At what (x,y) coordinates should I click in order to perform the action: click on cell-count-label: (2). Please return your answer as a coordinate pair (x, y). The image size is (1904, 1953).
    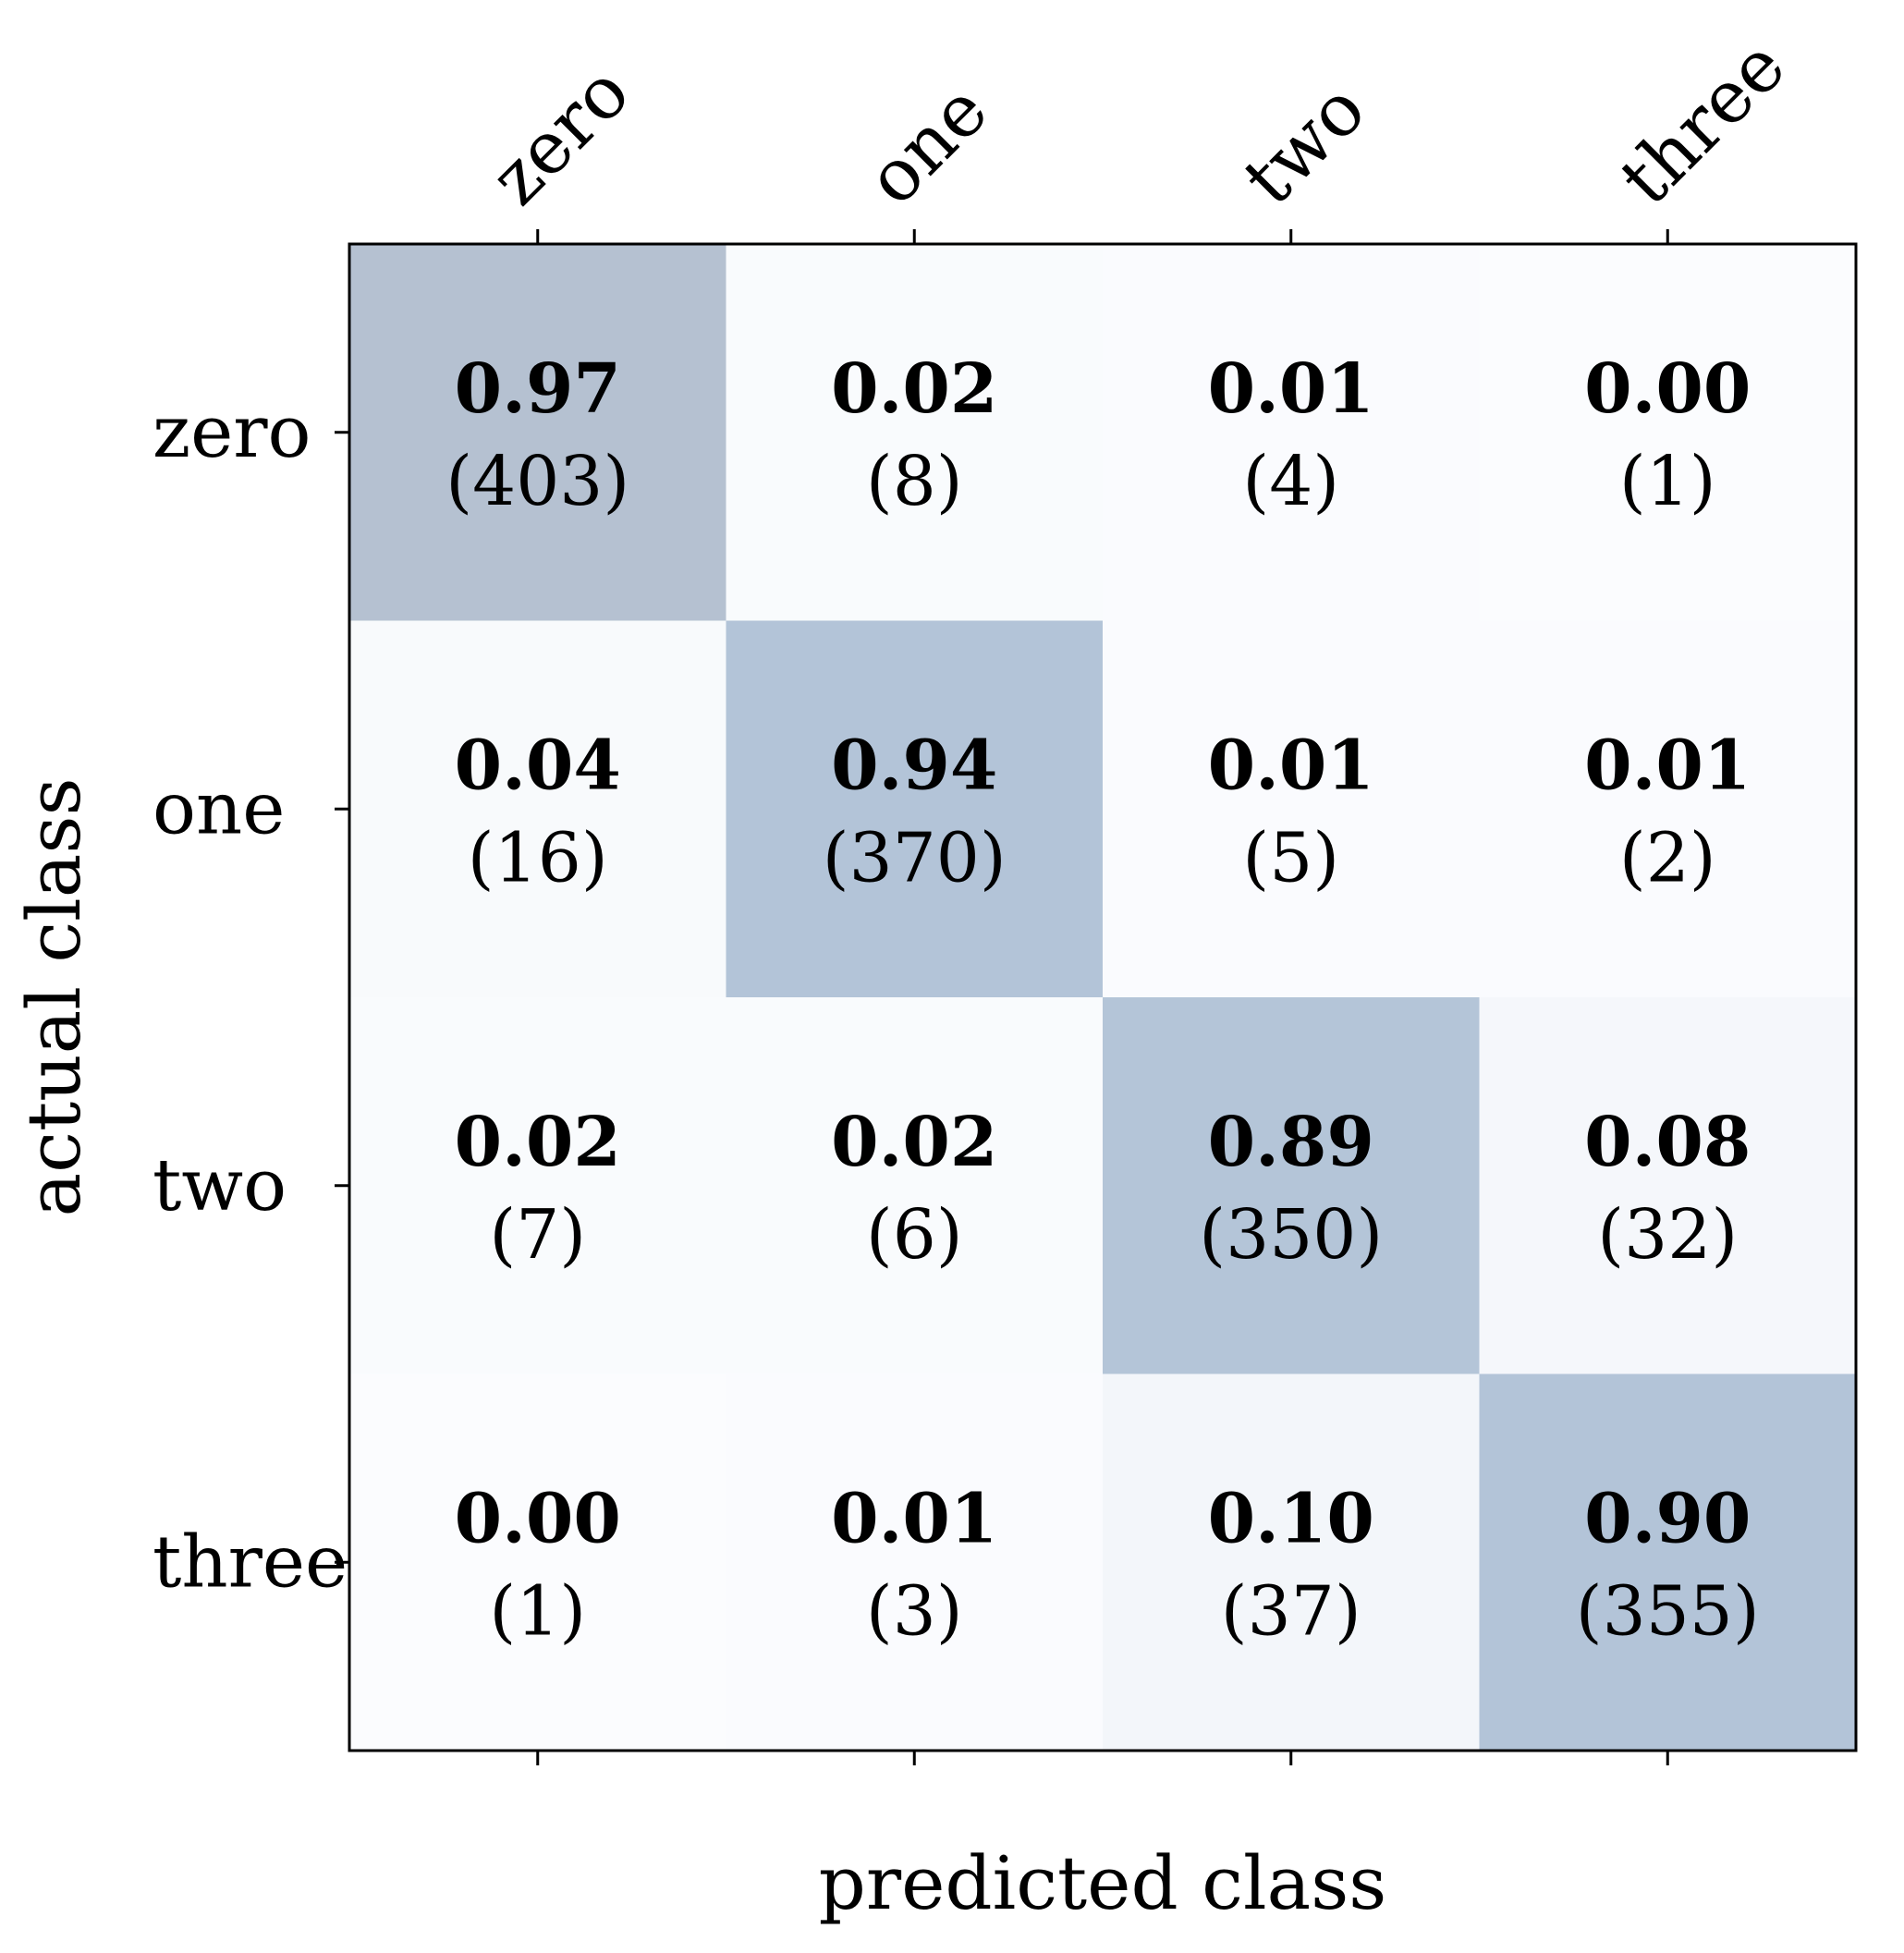
    Looking at the image, I should click on (1667, 857).